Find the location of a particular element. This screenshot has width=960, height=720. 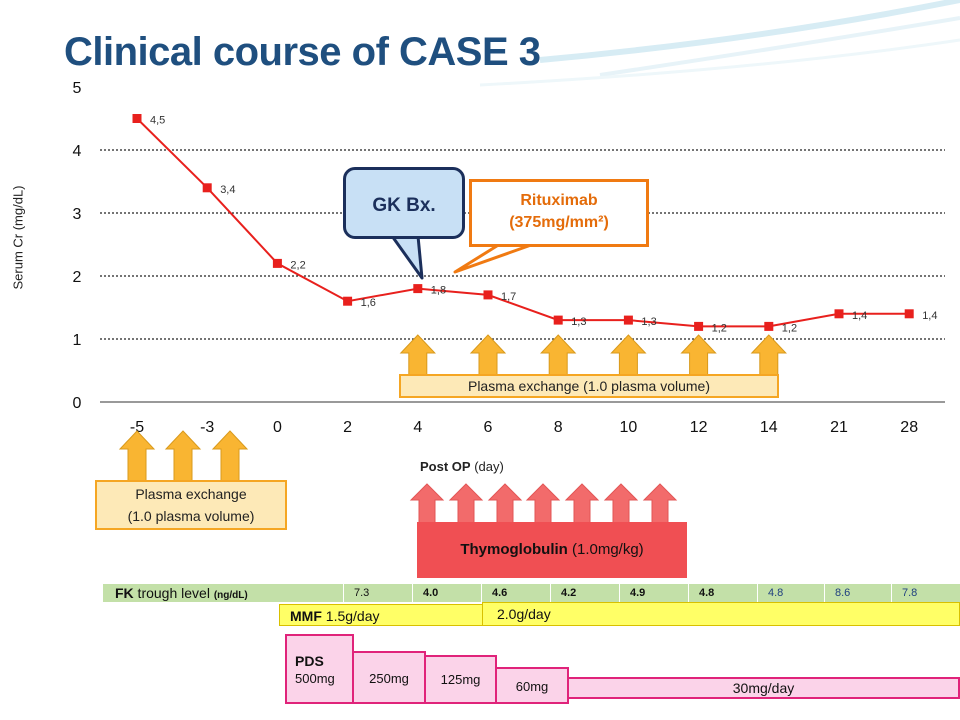

pds-dose-250: 250mg is located at coordinates (389, 677).